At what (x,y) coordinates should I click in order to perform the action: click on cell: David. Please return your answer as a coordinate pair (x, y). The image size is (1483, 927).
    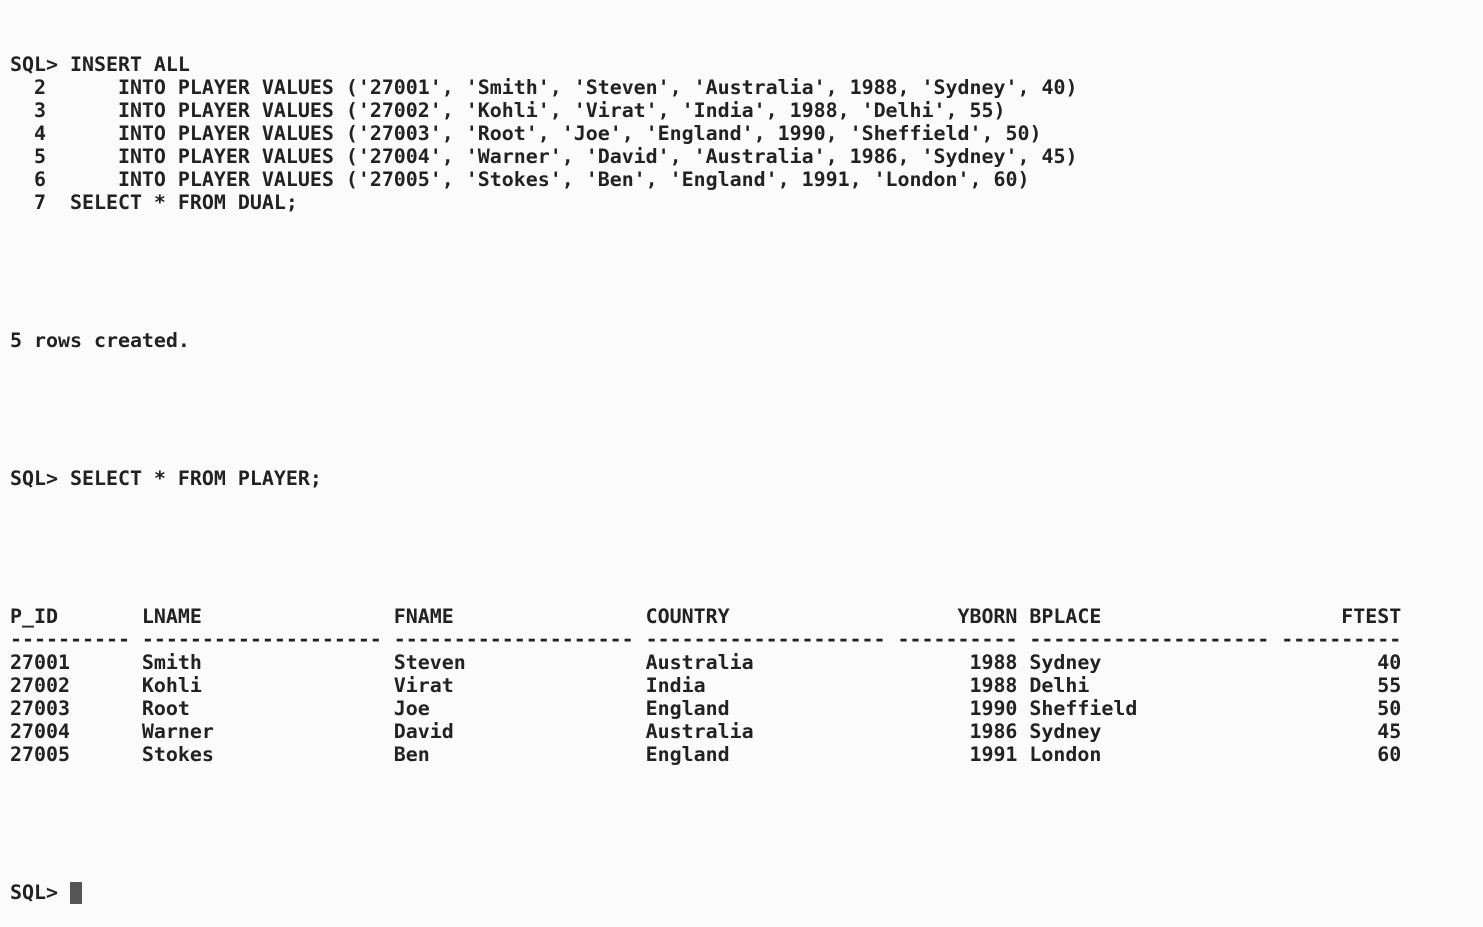
    Looking at the image, I should click on (423, 731).